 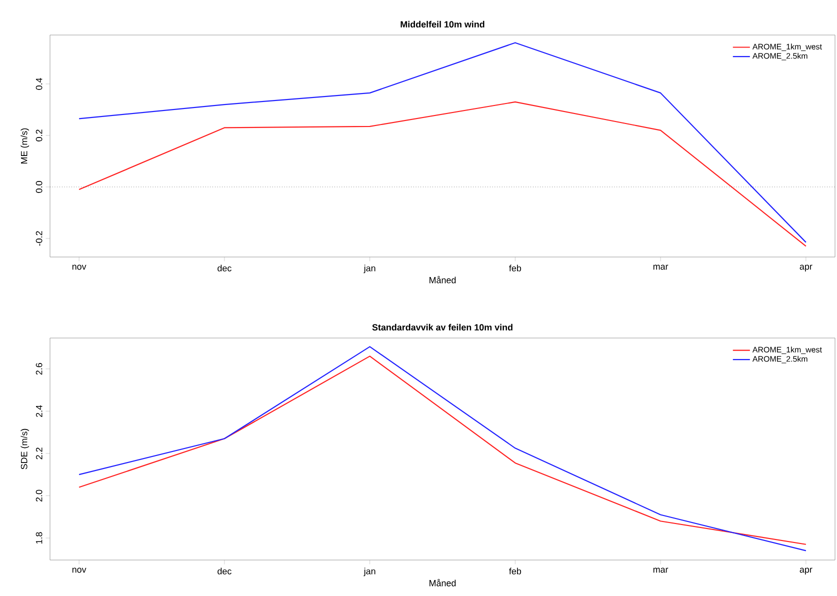 What do you see at coordinates (39, 187) in the screenshot?
I see `y-tick-label: 0.0` at bounding box center [39, 187].